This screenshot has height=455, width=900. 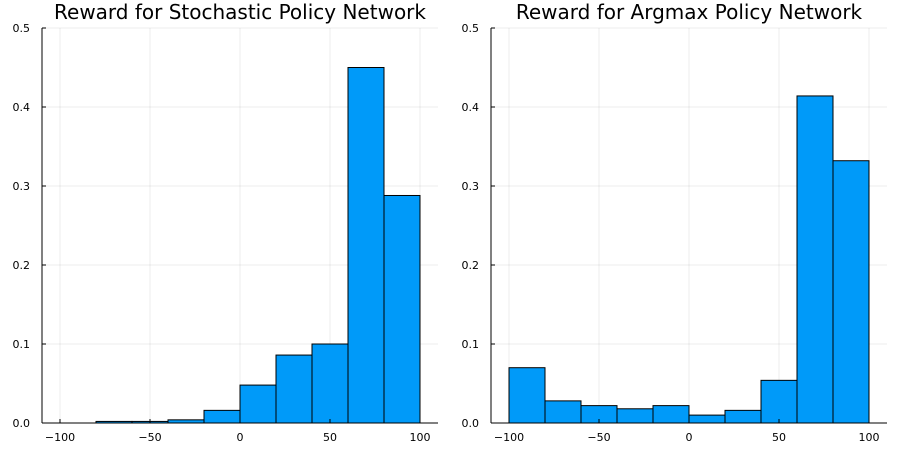 What do you see at coordinates (240, 12) in the screenshot?
I see `chart-title: Reward for Stochastic Policy Network` at bounding box center [240, 12].